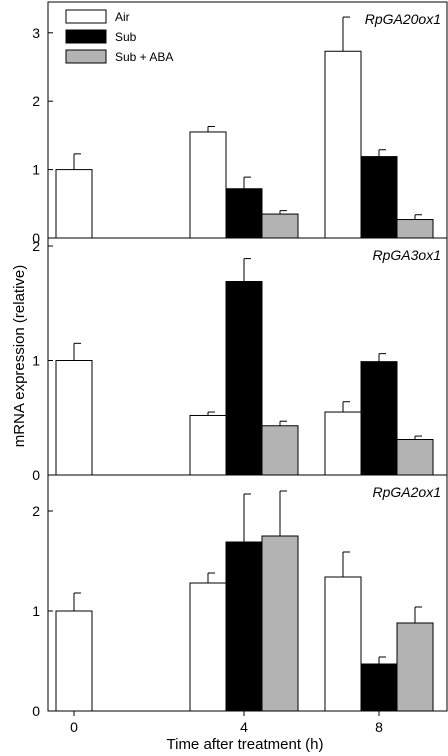  I want to click on legend-label: Sub + ABA, so click(144, 57).